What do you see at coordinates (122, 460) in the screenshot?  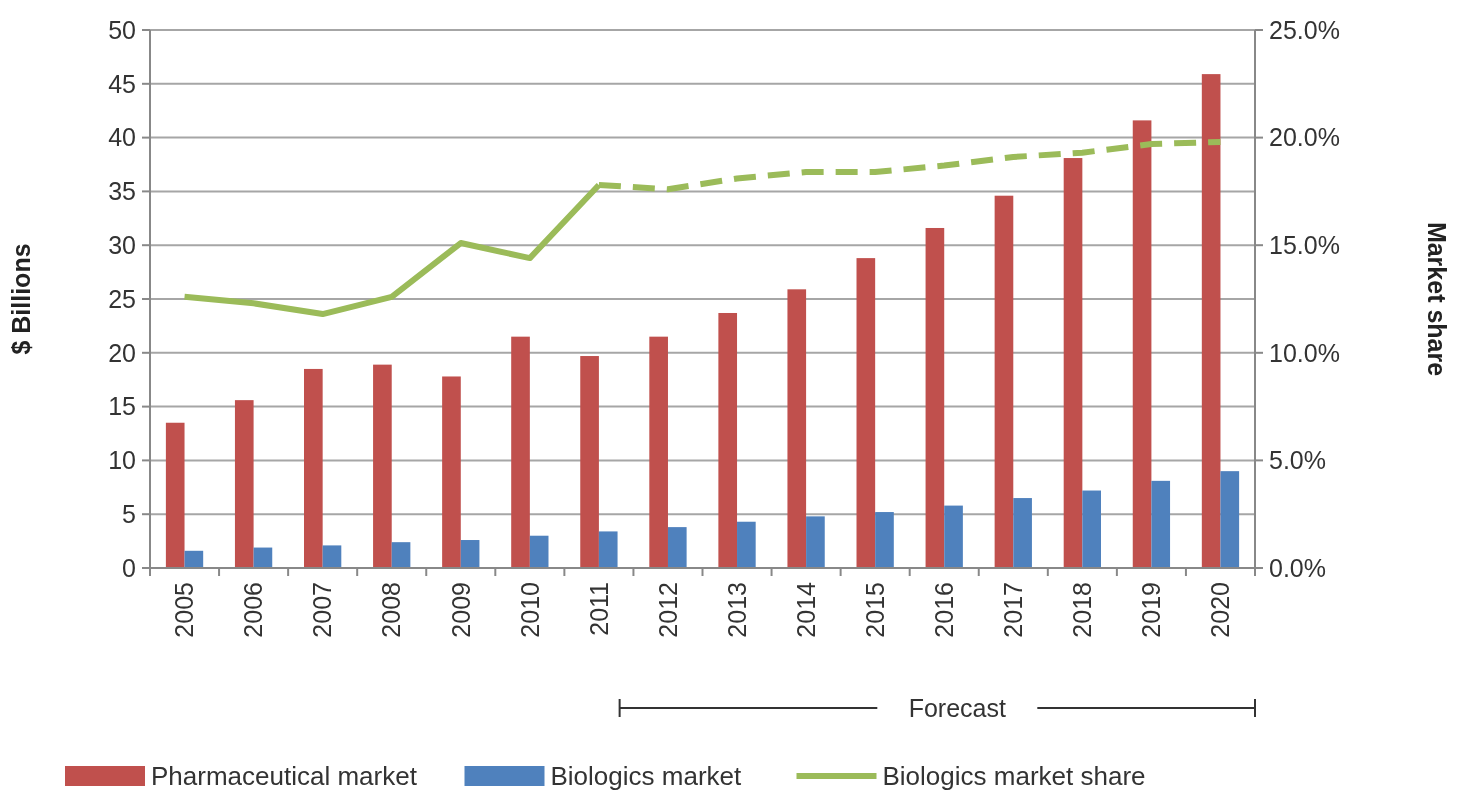 I see `y-tick-label: 10` at bounding box center [122, 460].